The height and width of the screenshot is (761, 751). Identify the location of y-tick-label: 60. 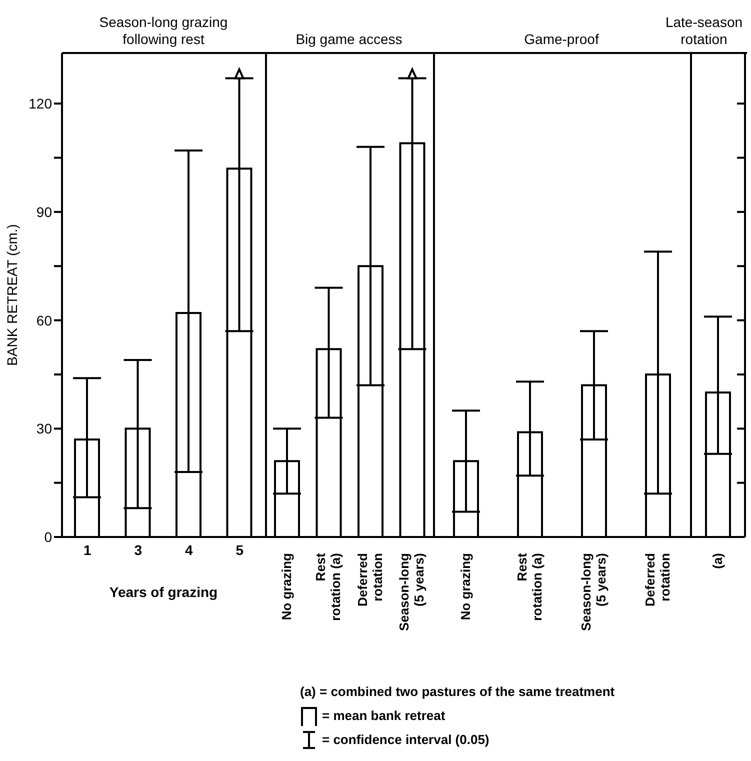
(44, 320).